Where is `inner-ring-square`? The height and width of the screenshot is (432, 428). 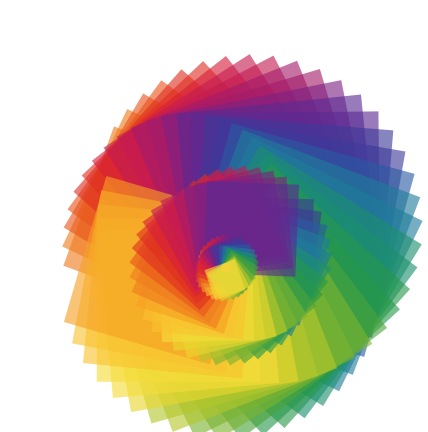
inner-ring-square is located at coordinates (225, 280).